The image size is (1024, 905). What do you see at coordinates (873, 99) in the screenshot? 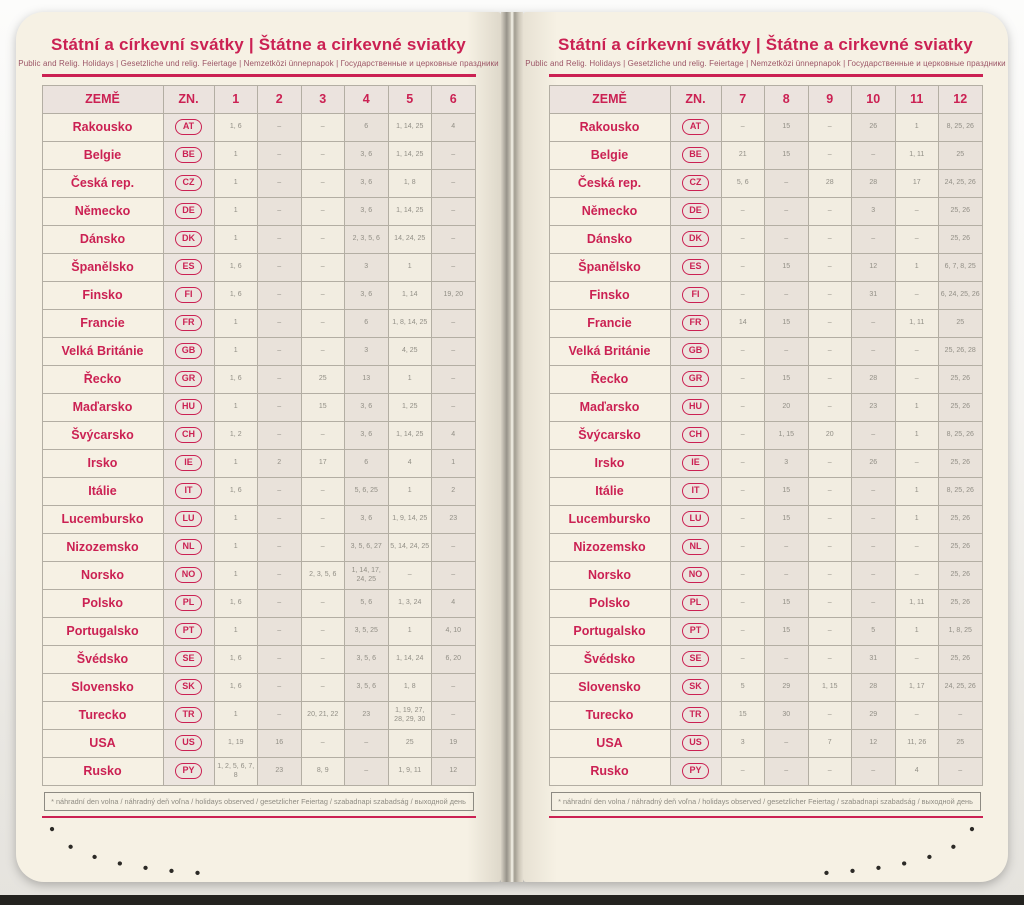
I see `column-header-month: 10` at bounding box center [873, 99].